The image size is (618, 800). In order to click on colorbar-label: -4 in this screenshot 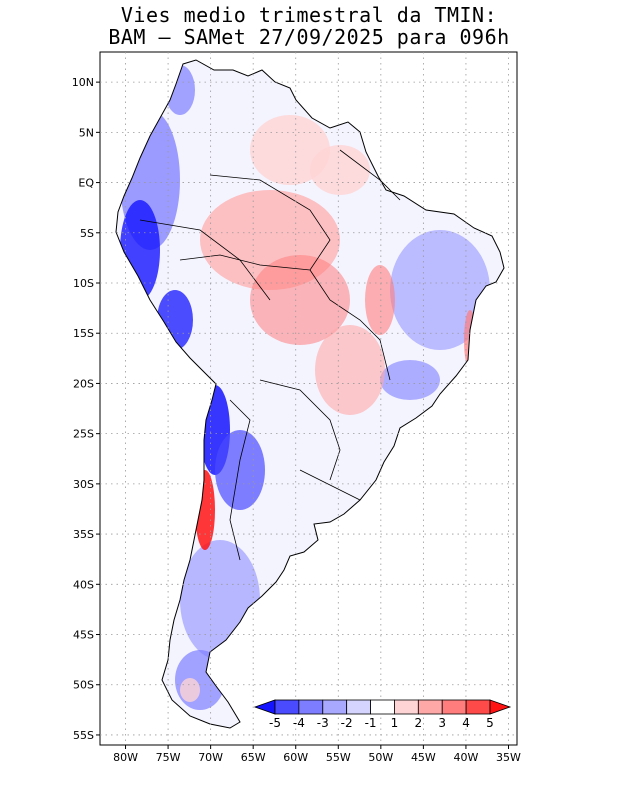, I will do `click(299, 723)`.